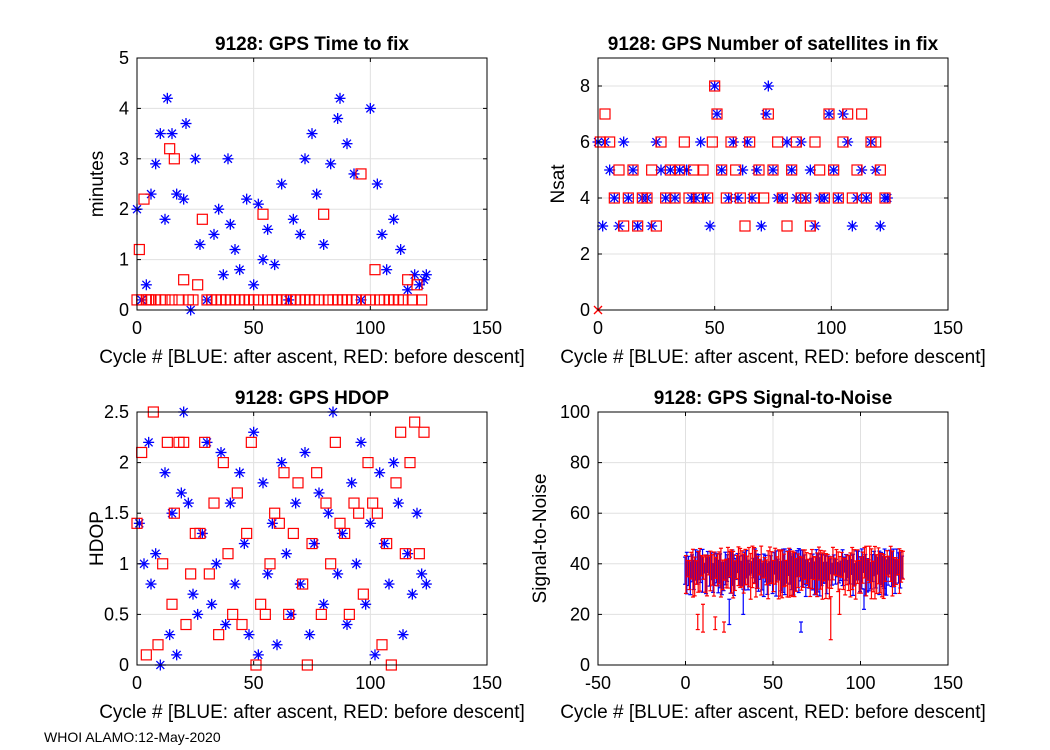  What do you see at coordinates (124, 310) in the screenshot?
I see `y-tick-label: 0` at bounding box center [124, 310].